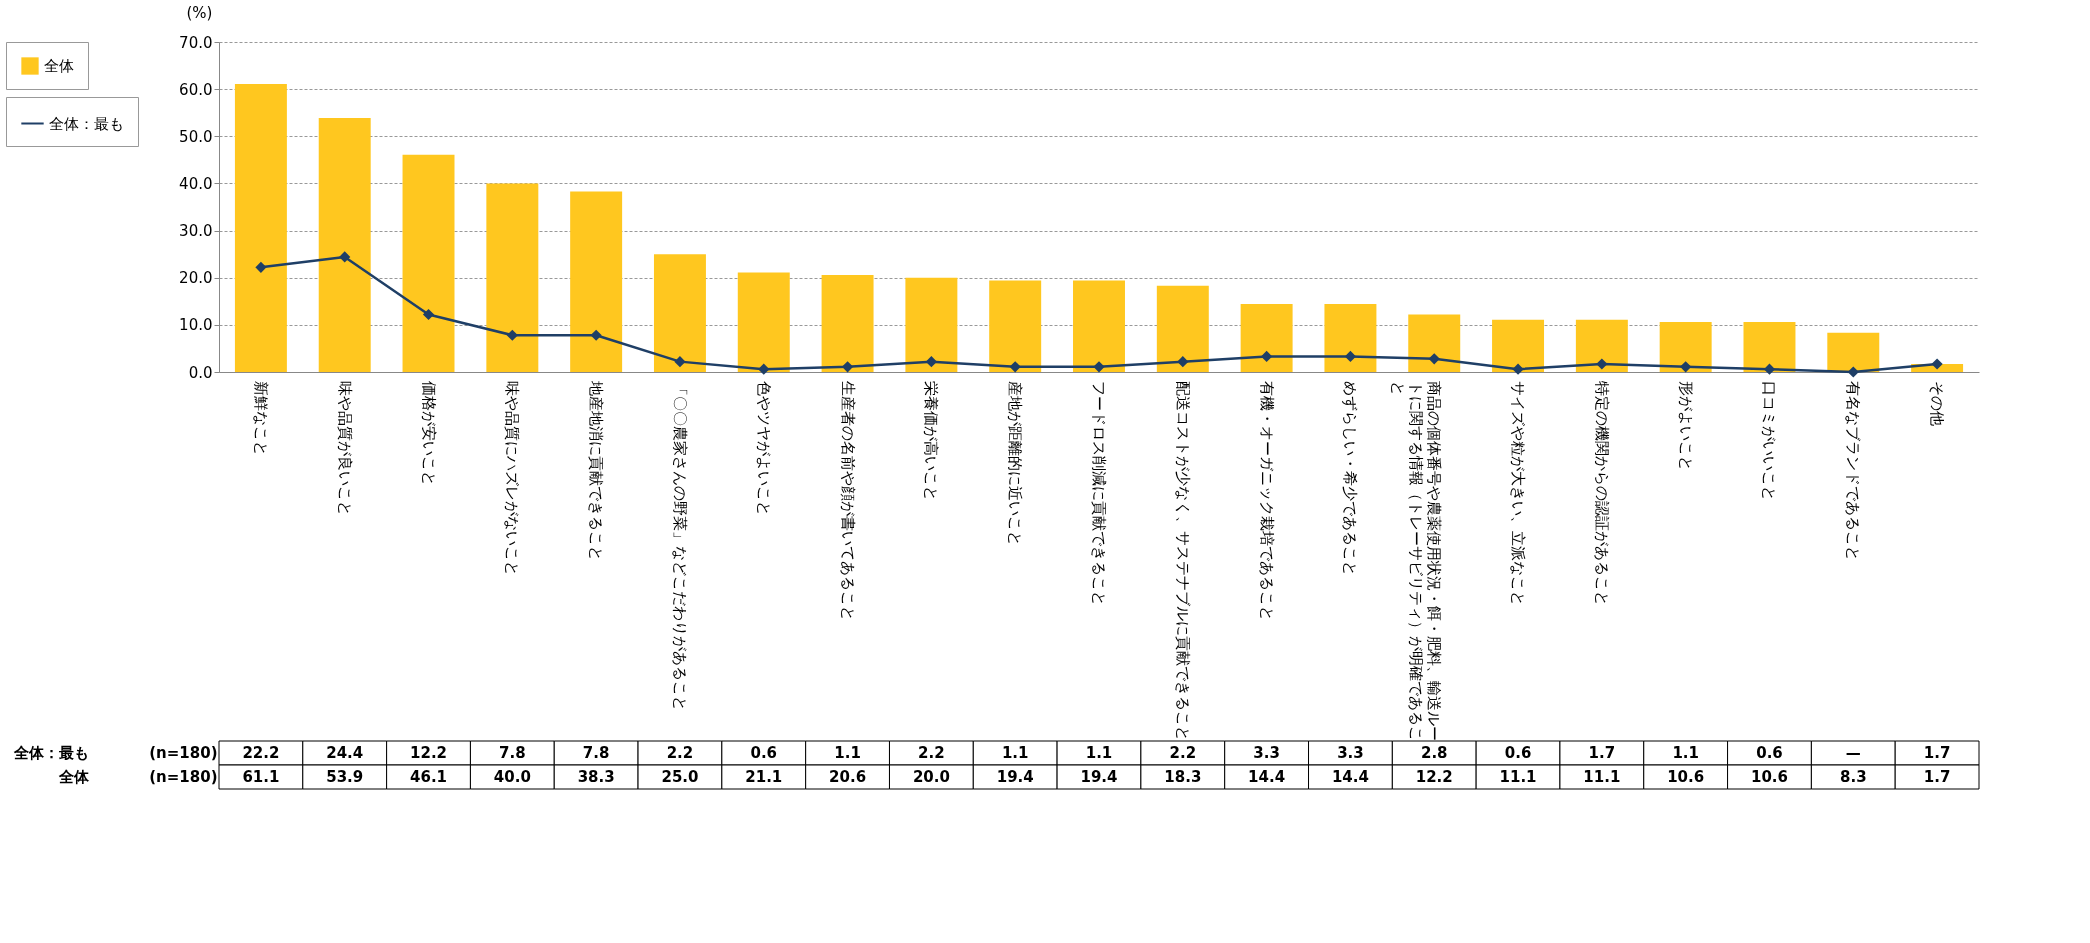  What do you see at coordinates (116, 753) in the screenshot?
I see `text: 全体：最も (n=180)` at bounding box center [116, 753].